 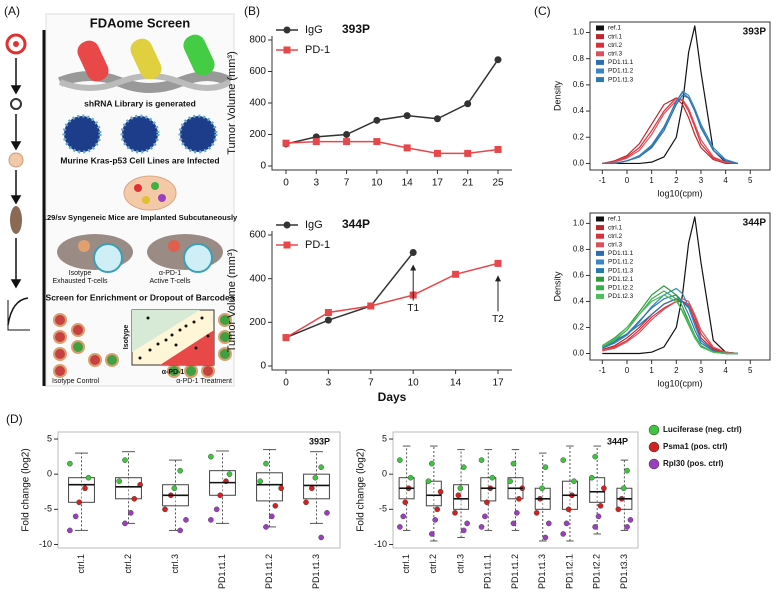 I want to click on legend-label: PD1.t2.1, so click(x=621, y=279).